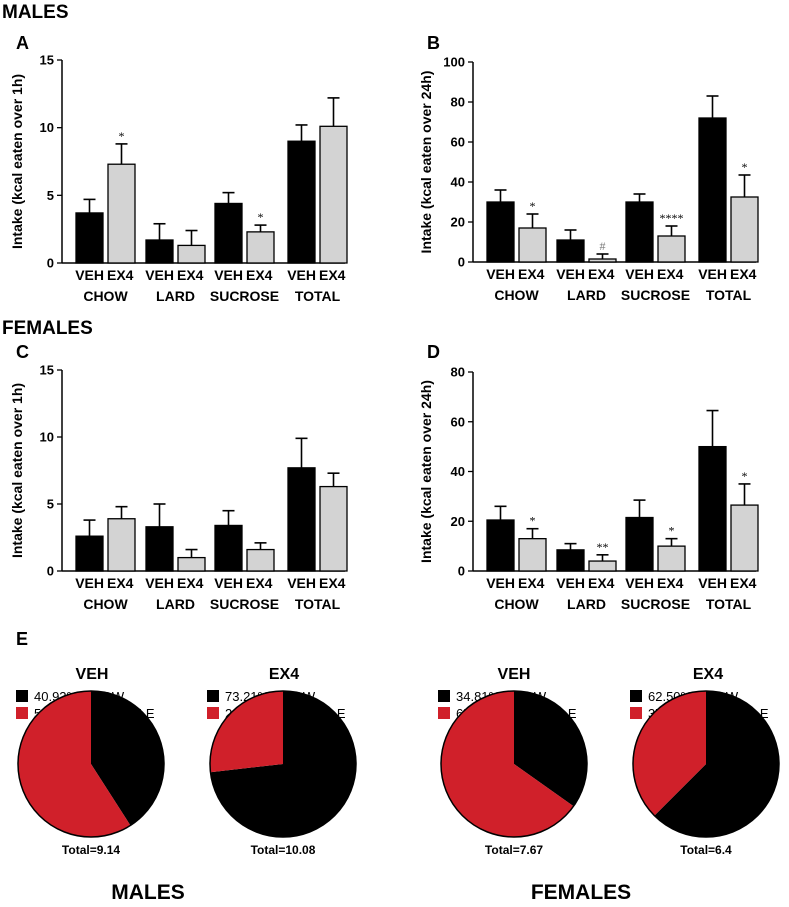  Describe the element at coordinates (22, 639) in the screenshot. I see `panel-letter: E` at that location.